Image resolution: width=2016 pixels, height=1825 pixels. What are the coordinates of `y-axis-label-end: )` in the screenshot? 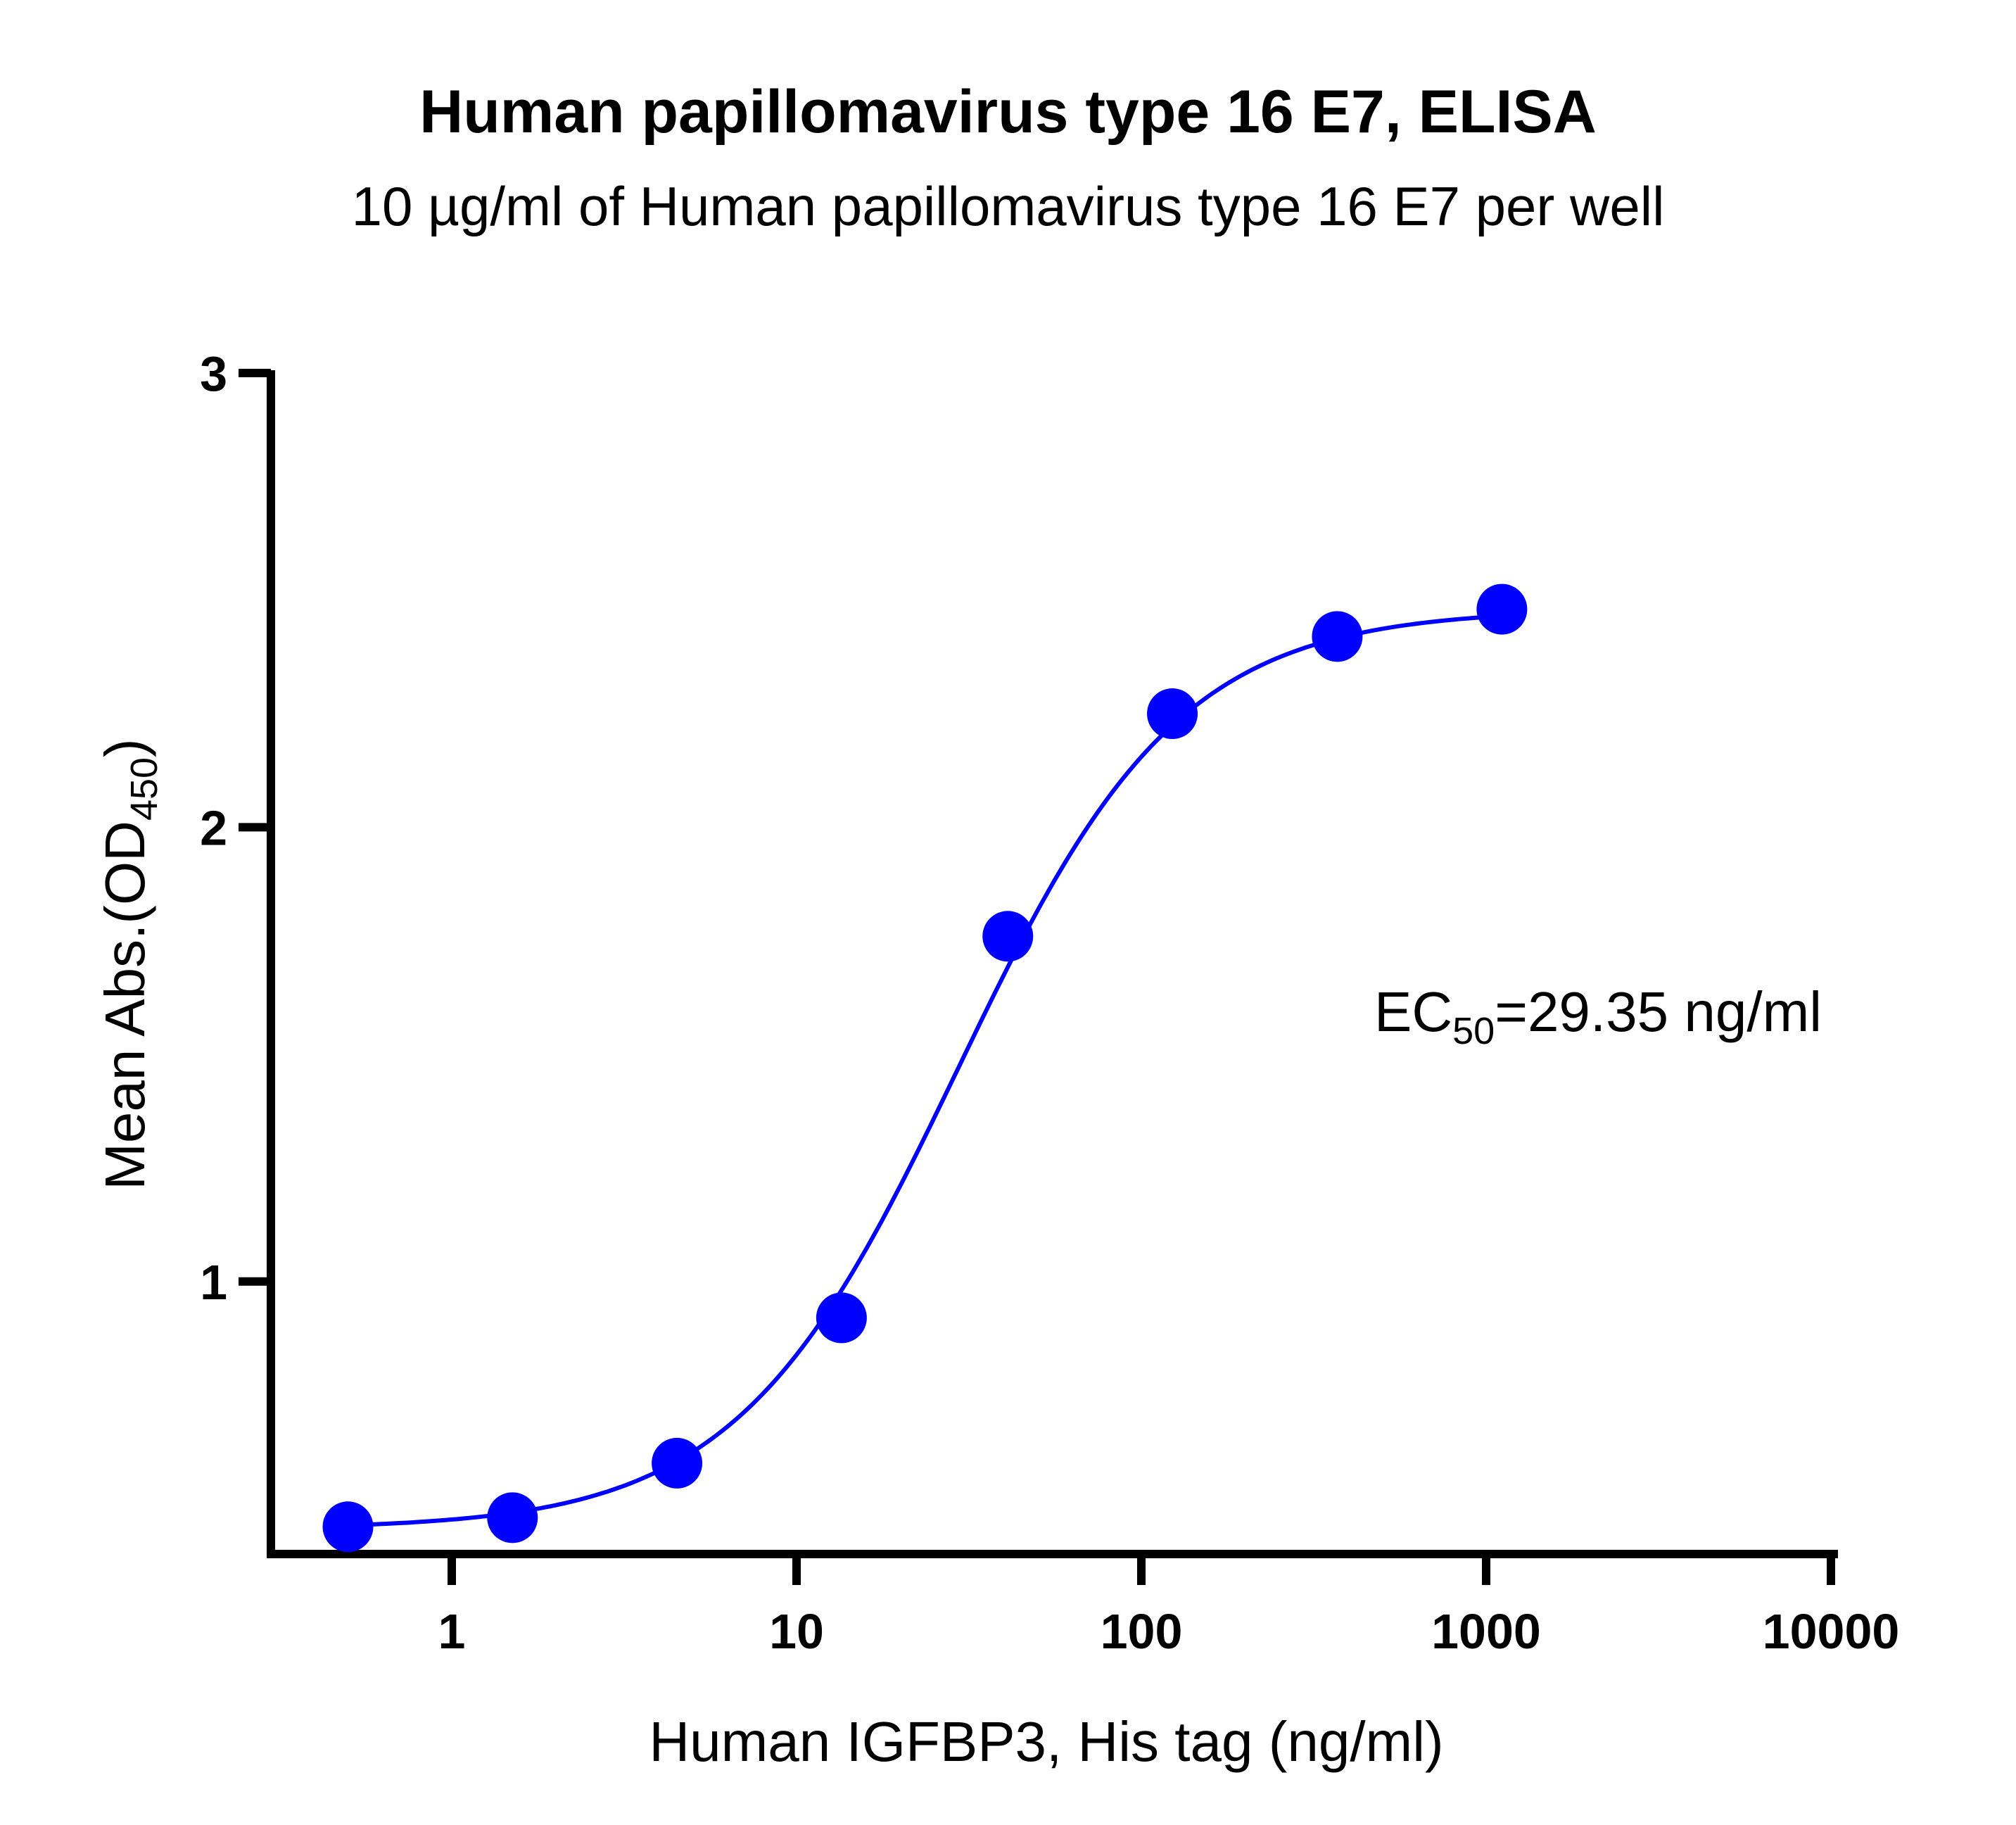 It's located at (125, 747).